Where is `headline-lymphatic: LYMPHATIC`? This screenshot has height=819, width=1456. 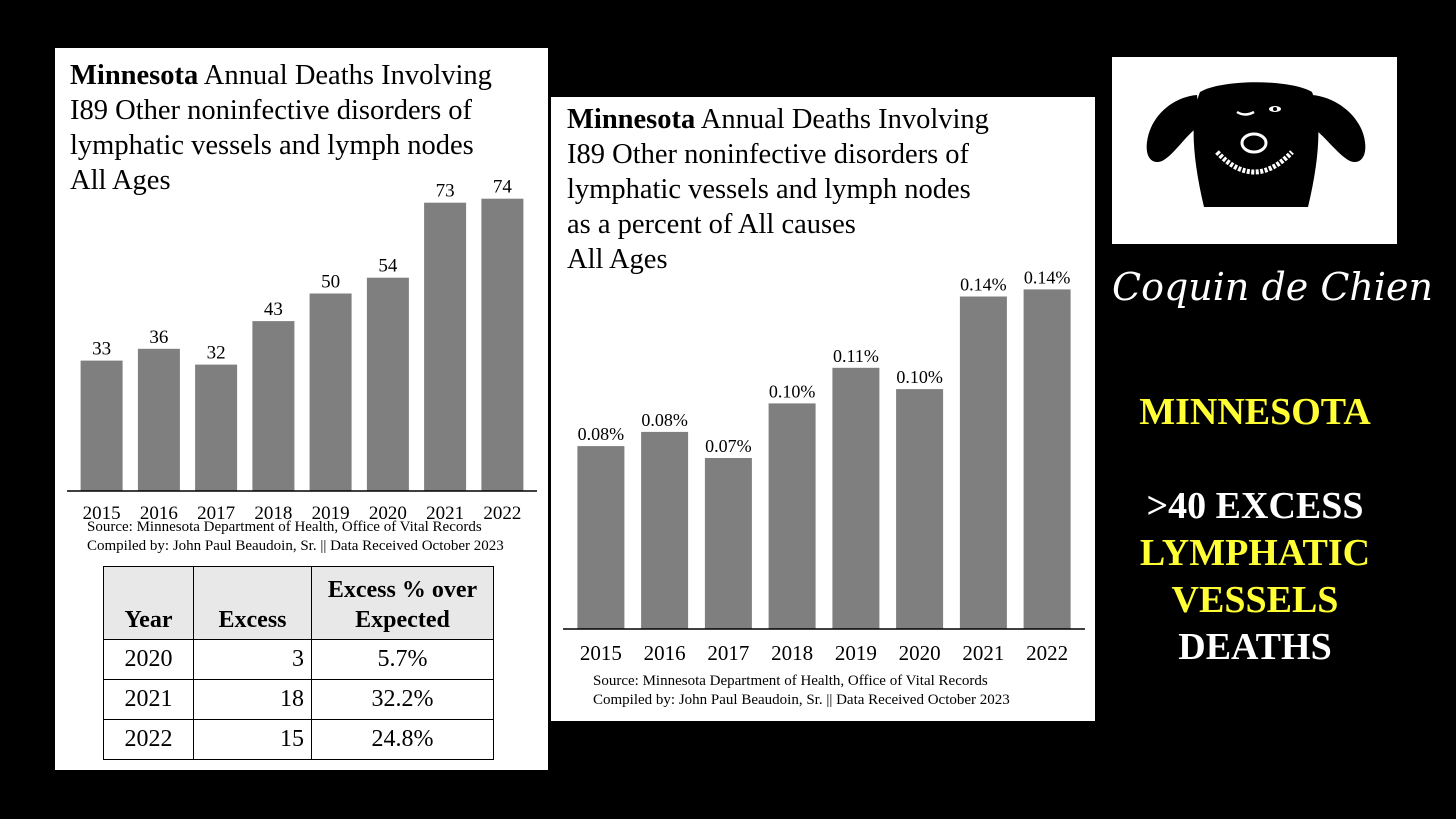
headline-lymphatic: LYMPHATIC is located at coordinates (1255, 553).